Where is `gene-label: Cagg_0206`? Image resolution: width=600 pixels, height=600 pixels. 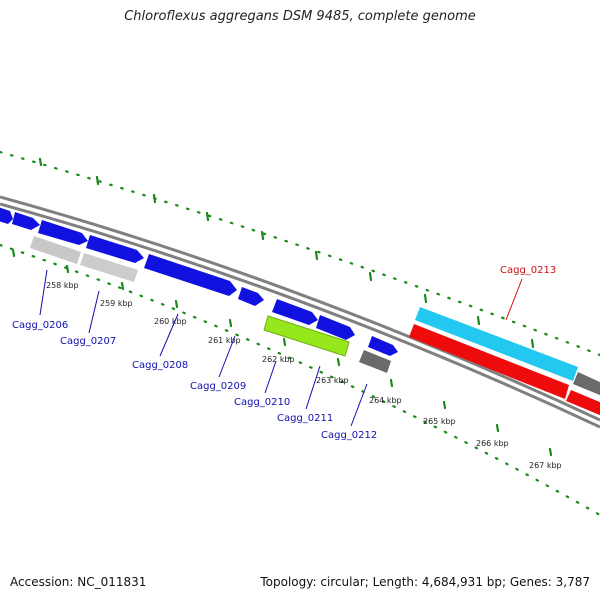
gene-label: Cagg_0206 is located at coordinates (40, 325).